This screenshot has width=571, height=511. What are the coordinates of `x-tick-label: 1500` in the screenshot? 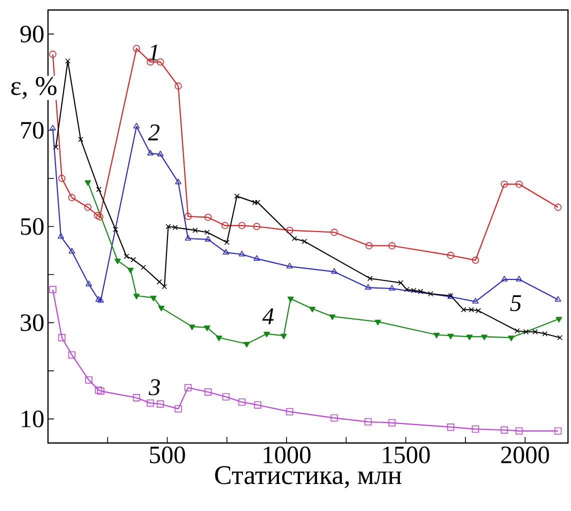 It's located at (406, 455).